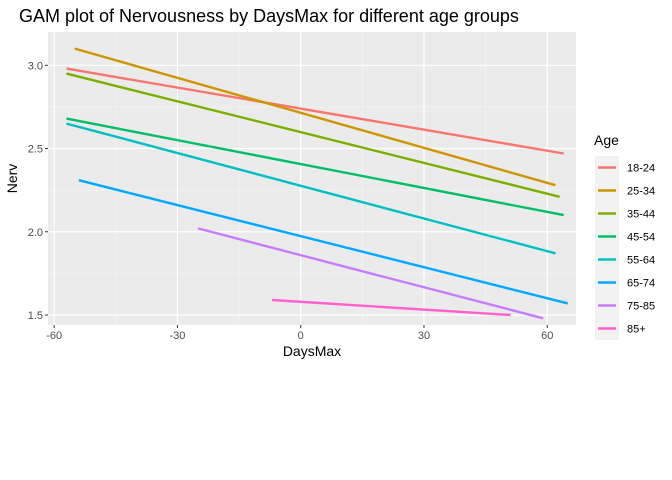 The width and height of the screenshot is (672, 480). Describe the element at coordinates (177, 336) in the screenshot. I see `x-tick-label: -30` at that location.